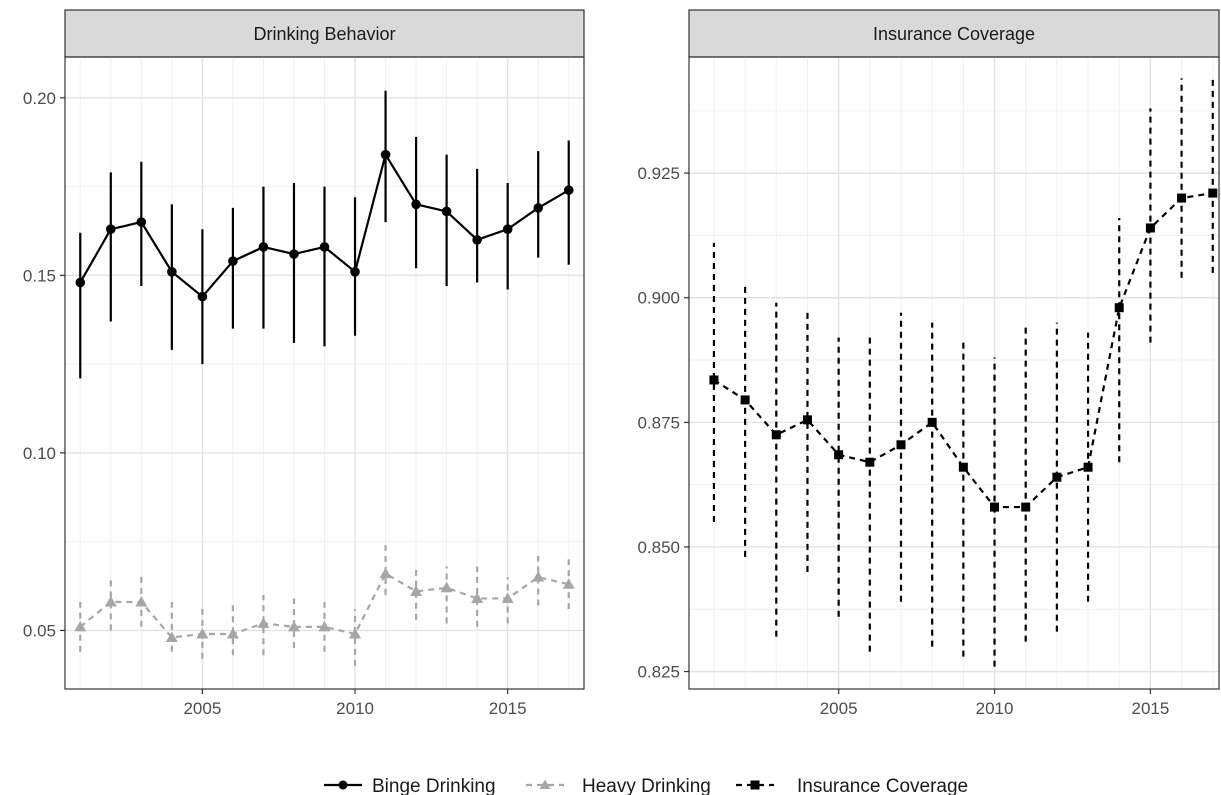 The image size is (1221, 795). Describe the element at coordinates (202, 708) in the screenshot. I see `x-tick-label-drinking: 2005` at that location.